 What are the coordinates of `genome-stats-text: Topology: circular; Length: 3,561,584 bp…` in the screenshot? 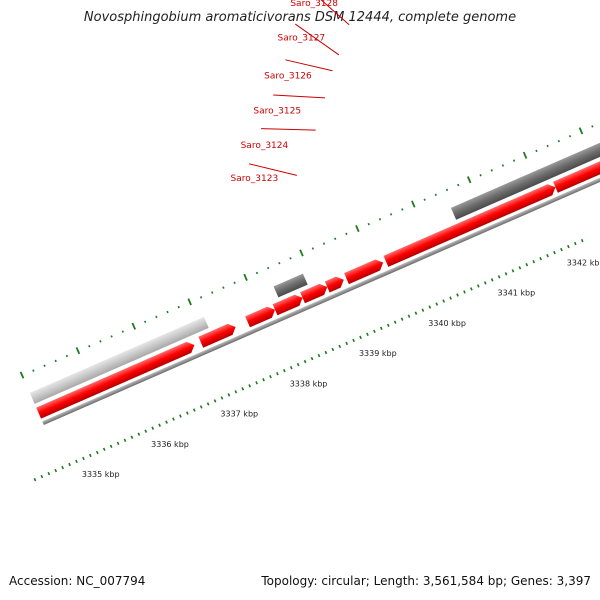 It's located at (426, 581).